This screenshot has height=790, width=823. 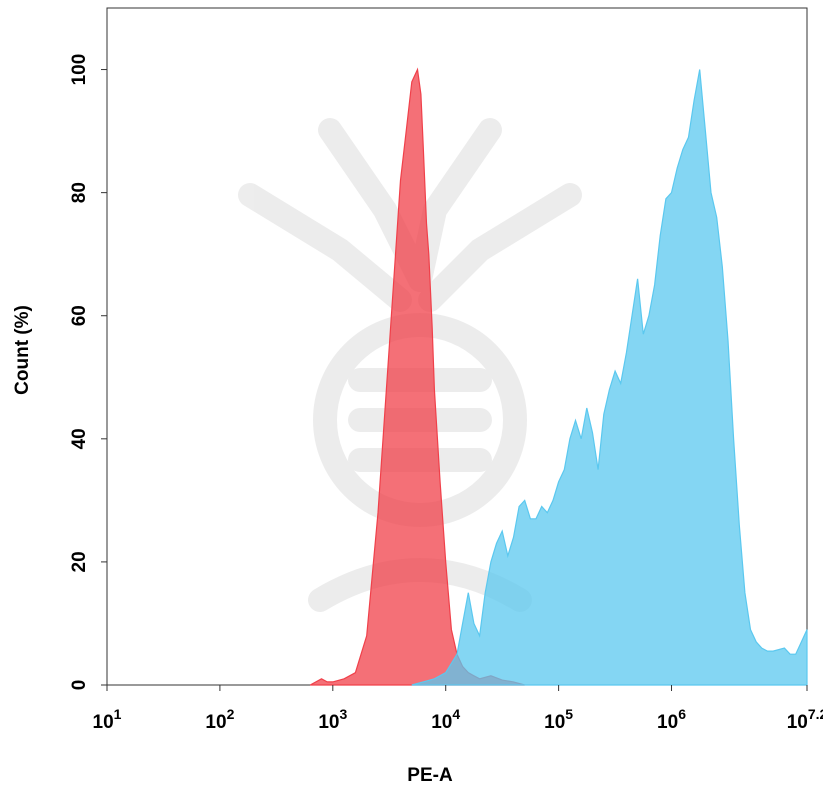 I want to click on y-tick-label: 20, so click(x=79, y=561).